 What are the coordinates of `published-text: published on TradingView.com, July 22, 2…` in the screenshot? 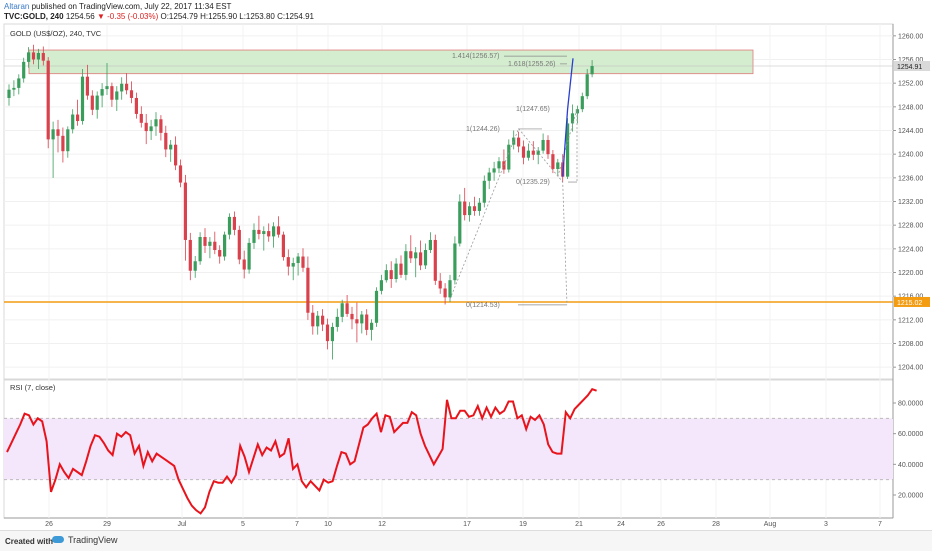 It's located at (131, 6).